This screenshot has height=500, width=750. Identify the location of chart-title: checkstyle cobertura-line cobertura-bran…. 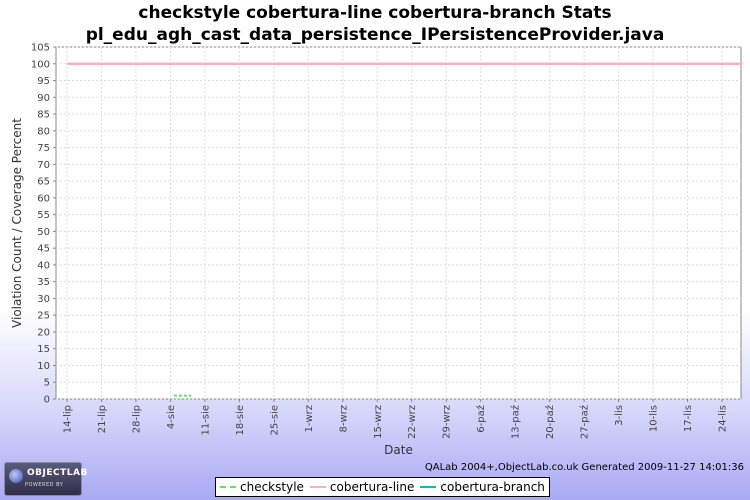
(375, 24).